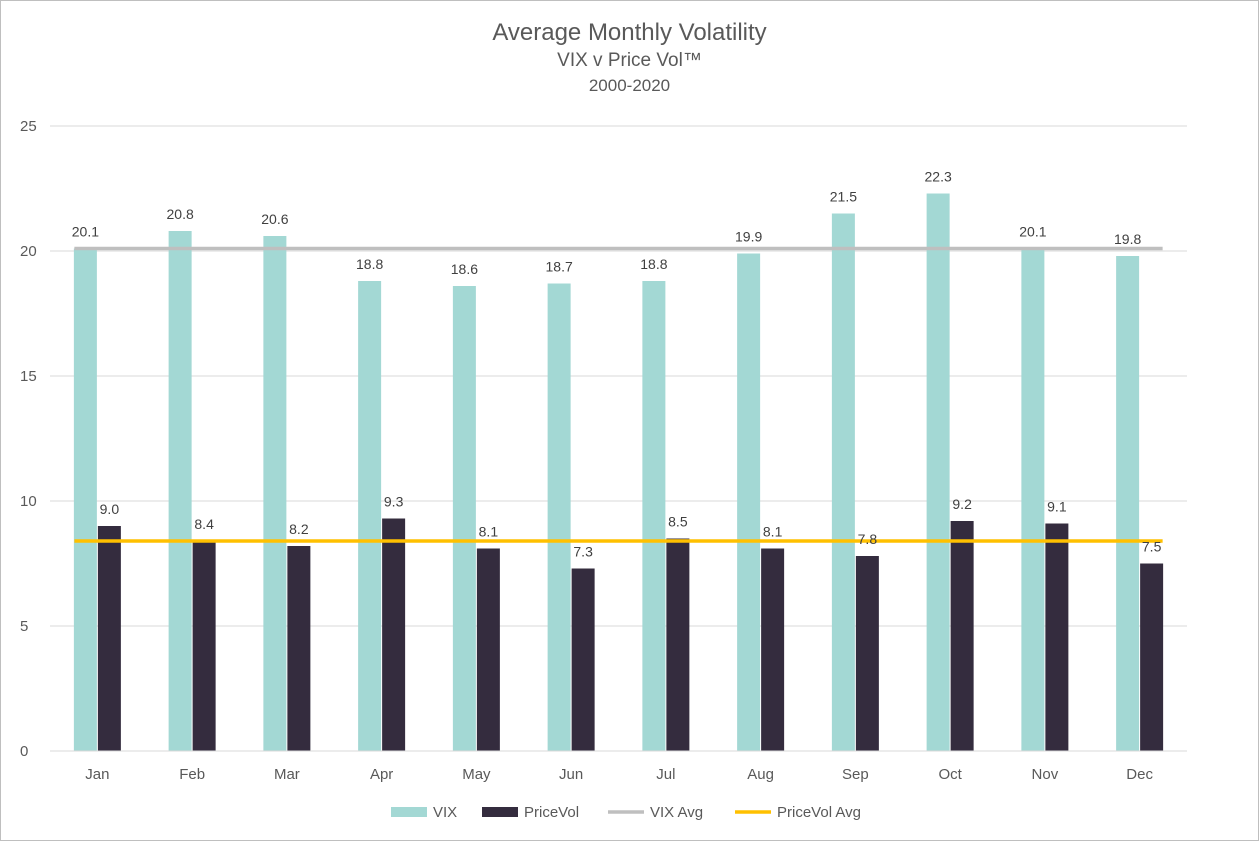  What do you see at coordinates (192, 774) in the screenshot?
I see `x-tick-label: Feb` at bounding box center [192, 774].